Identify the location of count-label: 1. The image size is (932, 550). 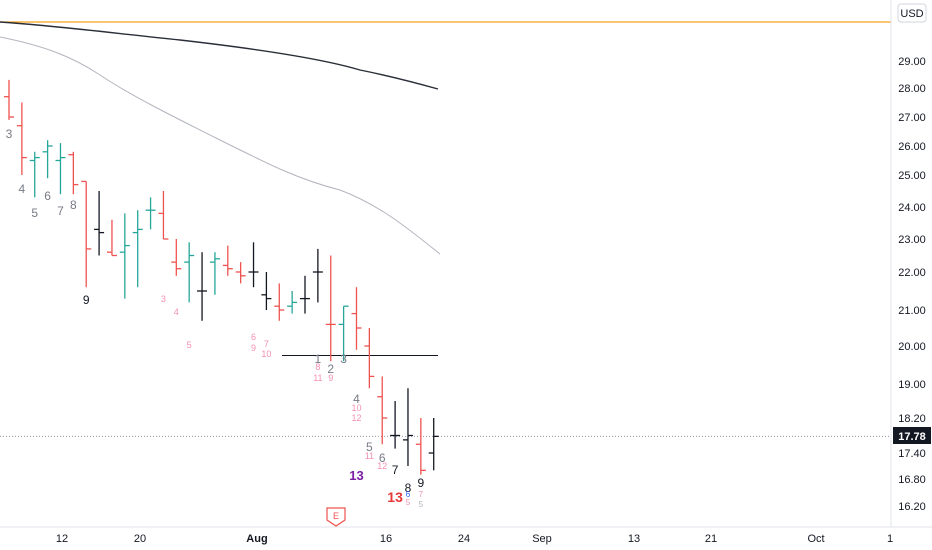
(318, 359).